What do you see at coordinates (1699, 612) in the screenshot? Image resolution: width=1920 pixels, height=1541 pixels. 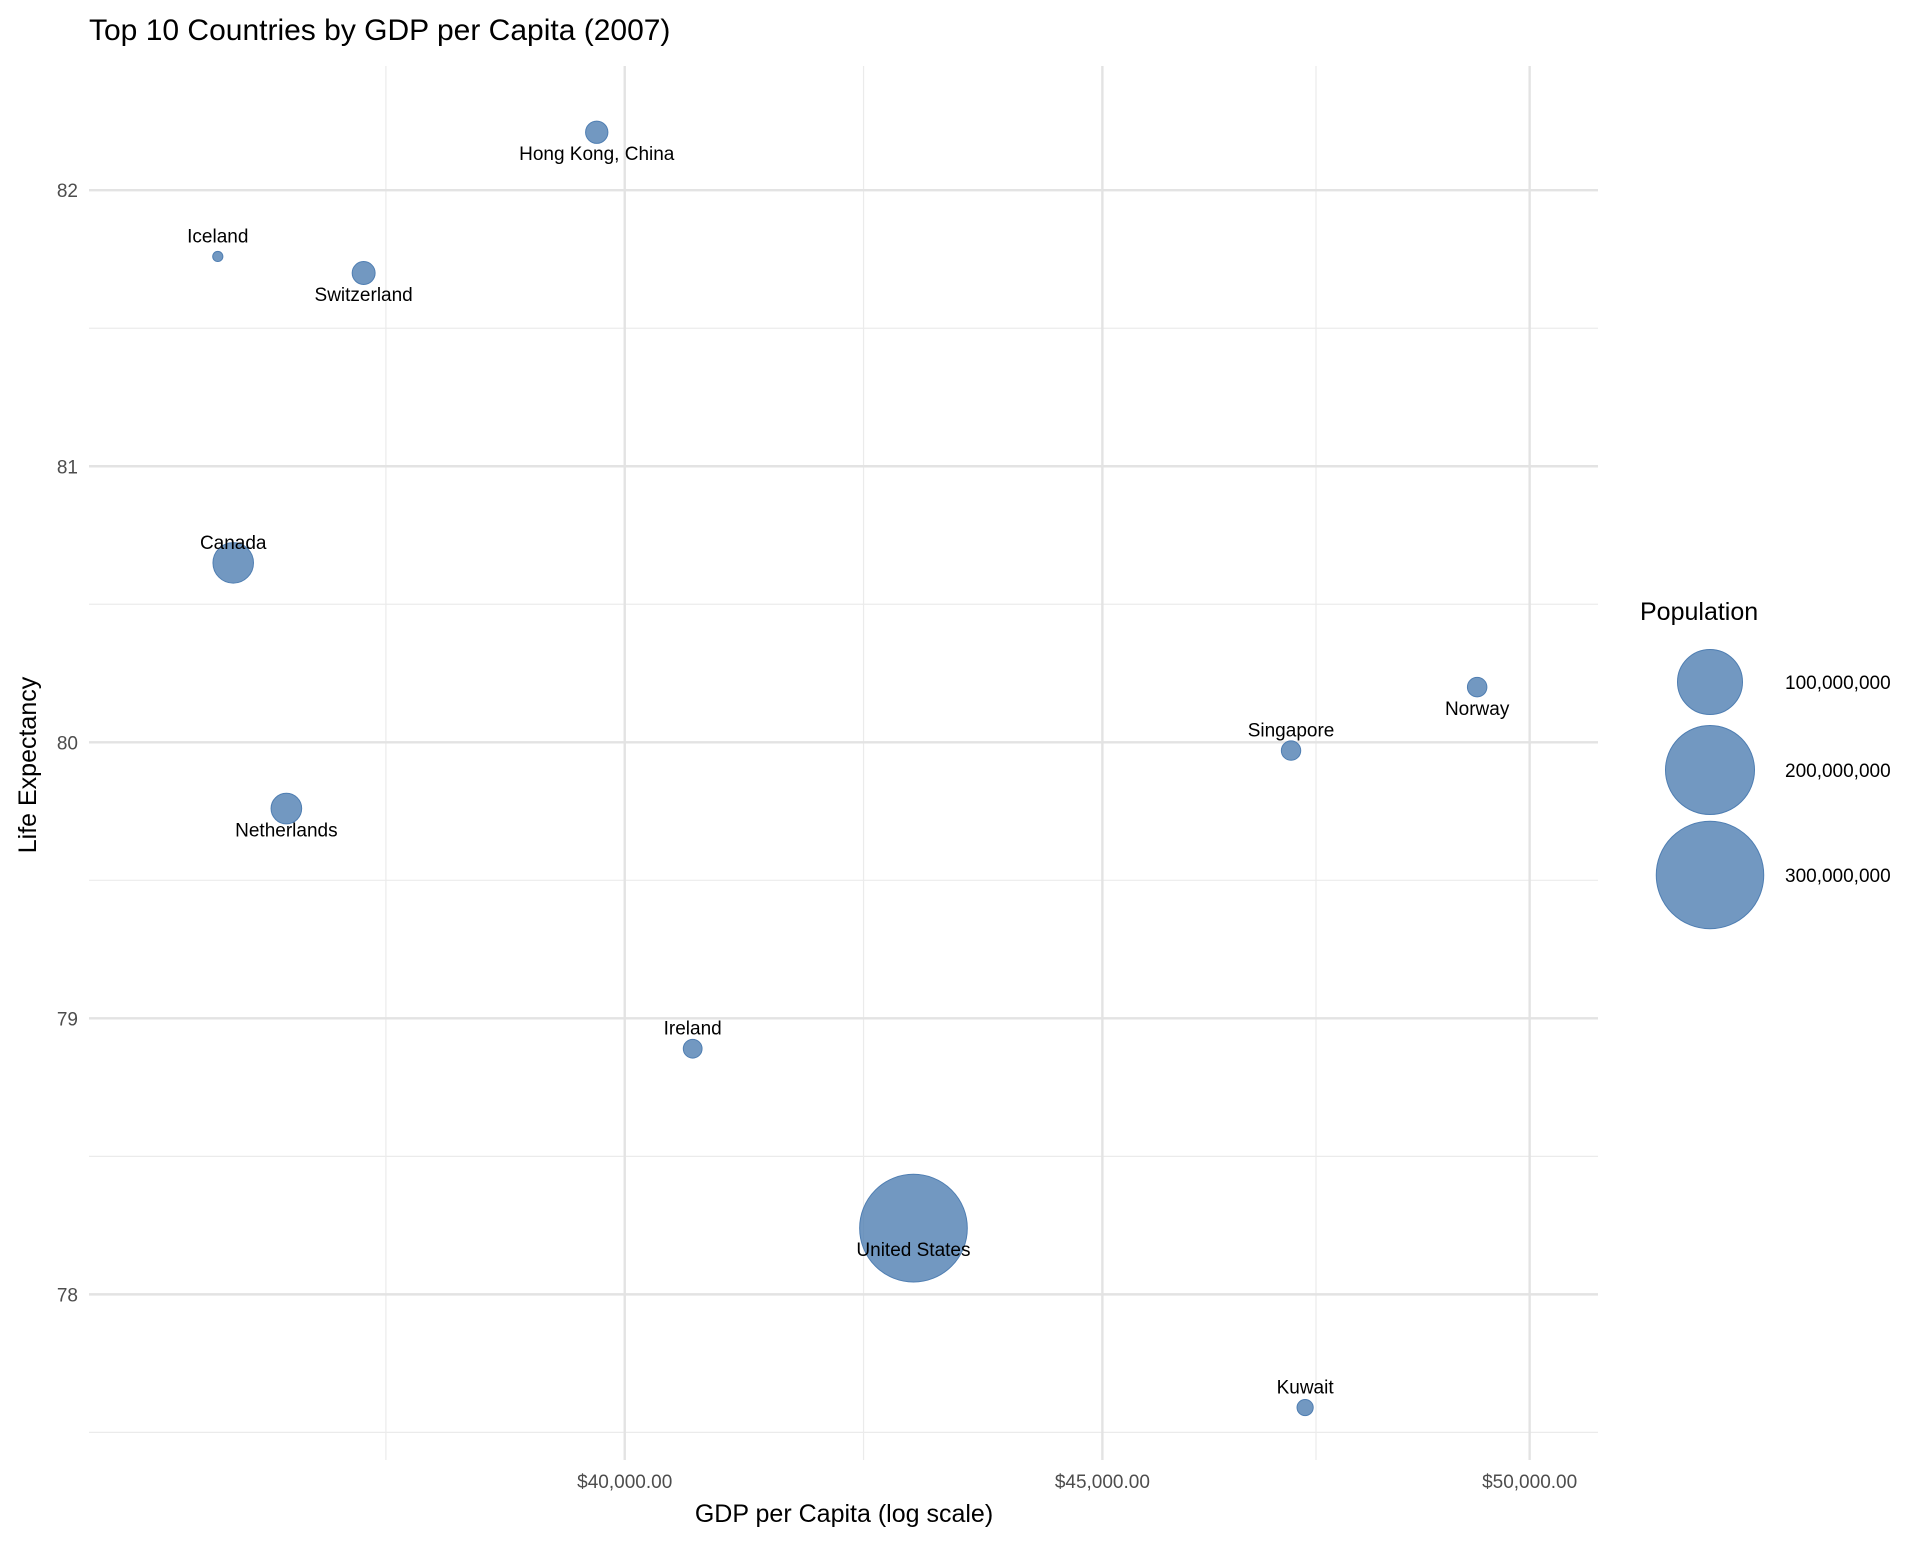 I see `legend-title: Population` at bounding box center [1699, 612].